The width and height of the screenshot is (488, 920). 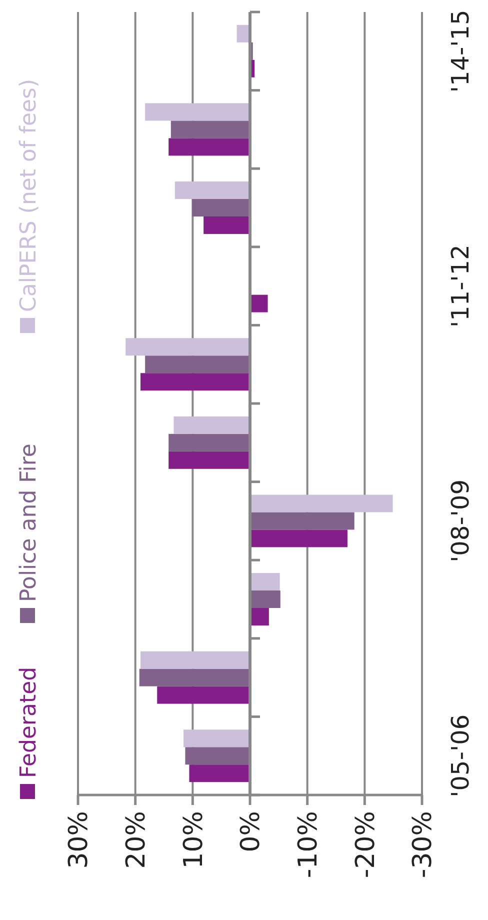 What do you see at coordinates (423, 844) in the screenshot?
I see `x-tick-label: -30%` at bounding box center [423, 844].